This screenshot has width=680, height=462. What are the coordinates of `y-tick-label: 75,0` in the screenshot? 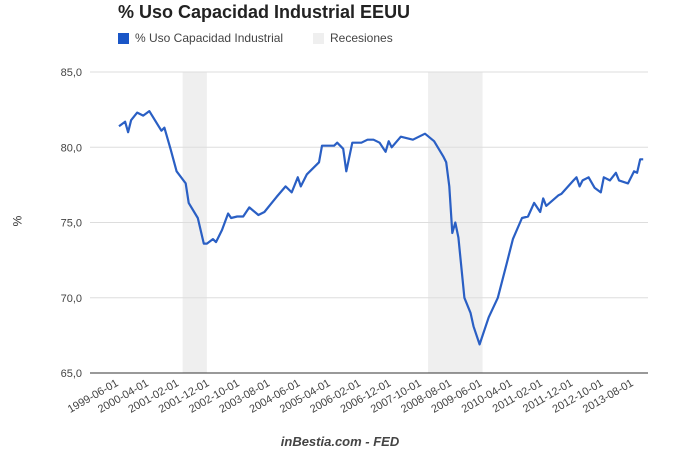 It's located at (71, 224).